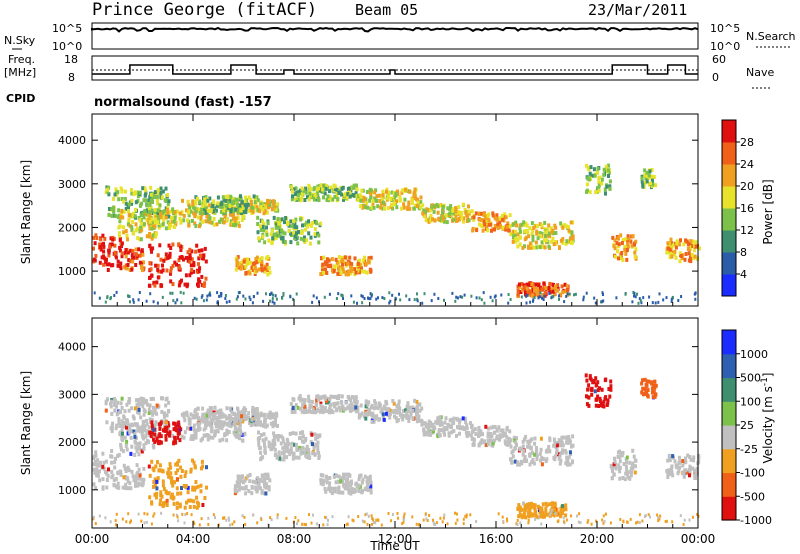  Describe the element at coordinates (747, 230) in the screenshot. I see `power-cbar-tick-label: 12` at that location.